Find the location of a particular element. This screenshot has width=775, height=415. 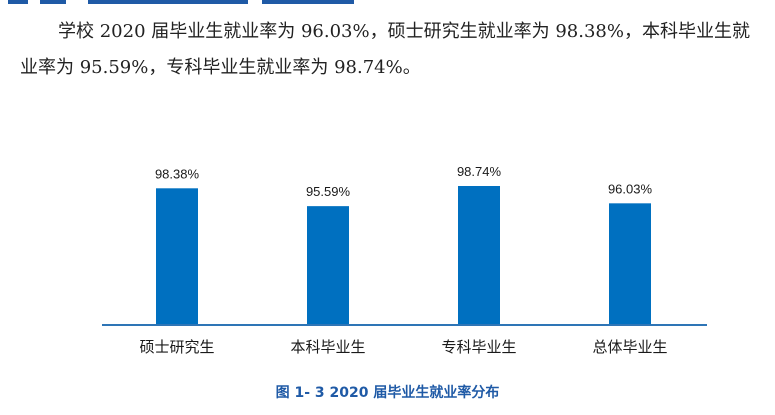

section-heading-remnant is located at coordinates (180, 3).